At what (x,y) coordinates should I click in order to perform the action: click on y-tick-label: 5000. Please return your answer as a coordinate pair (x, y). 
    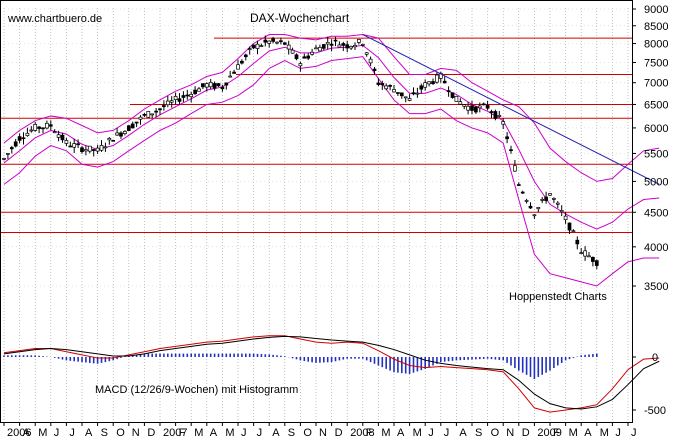
    Looking at the image, I should click on (656, 182).